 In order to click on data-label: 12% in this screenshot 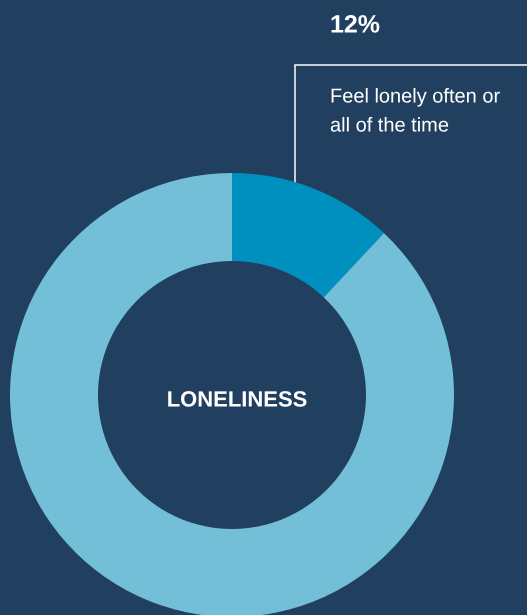, I will do `click(355, 24)`.